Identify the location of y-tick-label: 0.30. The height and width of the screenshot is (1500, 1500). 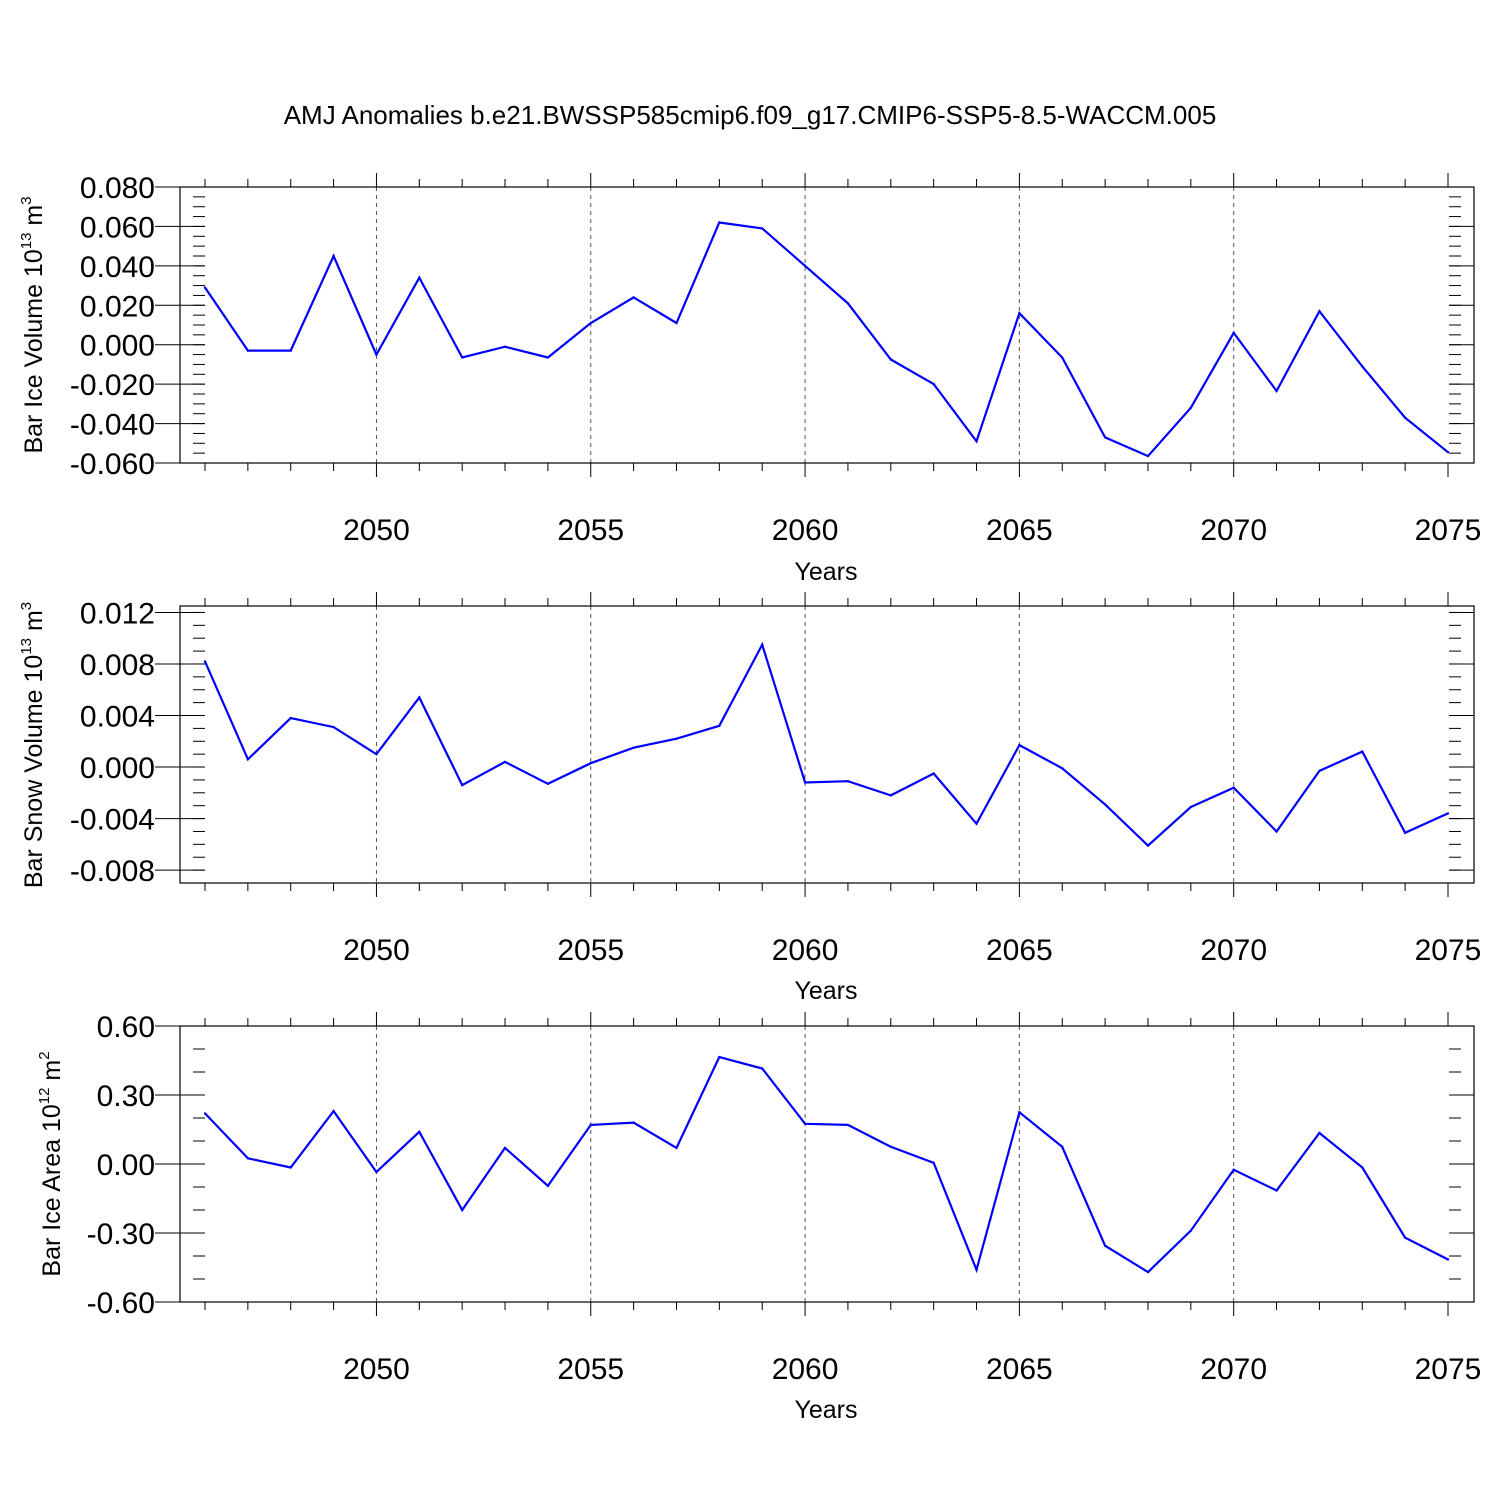
(126, 1096).